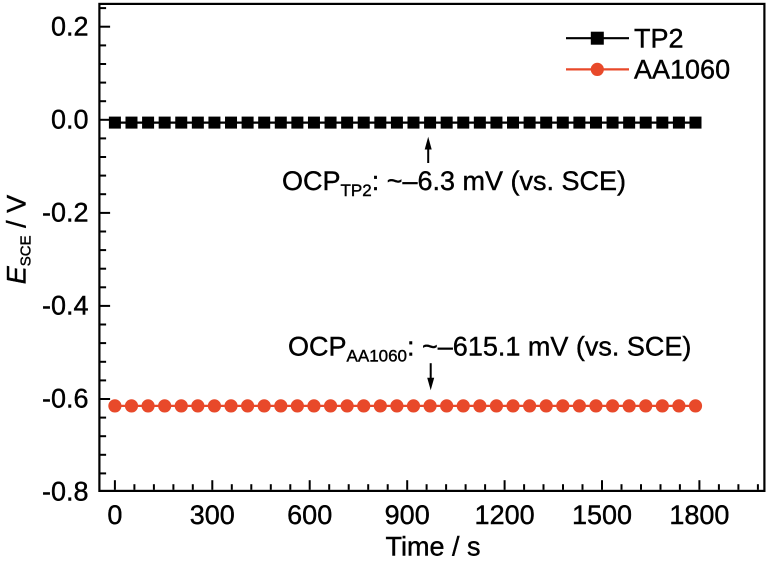 This screenshot has width=768, height=563. I want to click on svg-text: 1800, so click(699, 515).